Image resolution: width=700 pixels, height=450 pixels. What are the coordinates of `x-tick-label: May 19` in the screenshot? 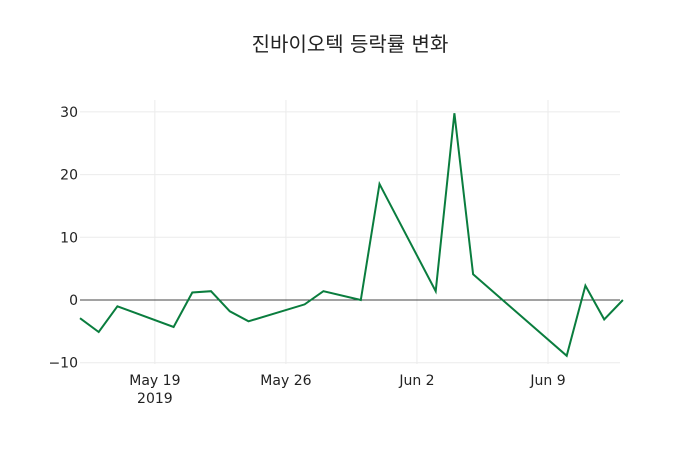 It's located at (154, 381).